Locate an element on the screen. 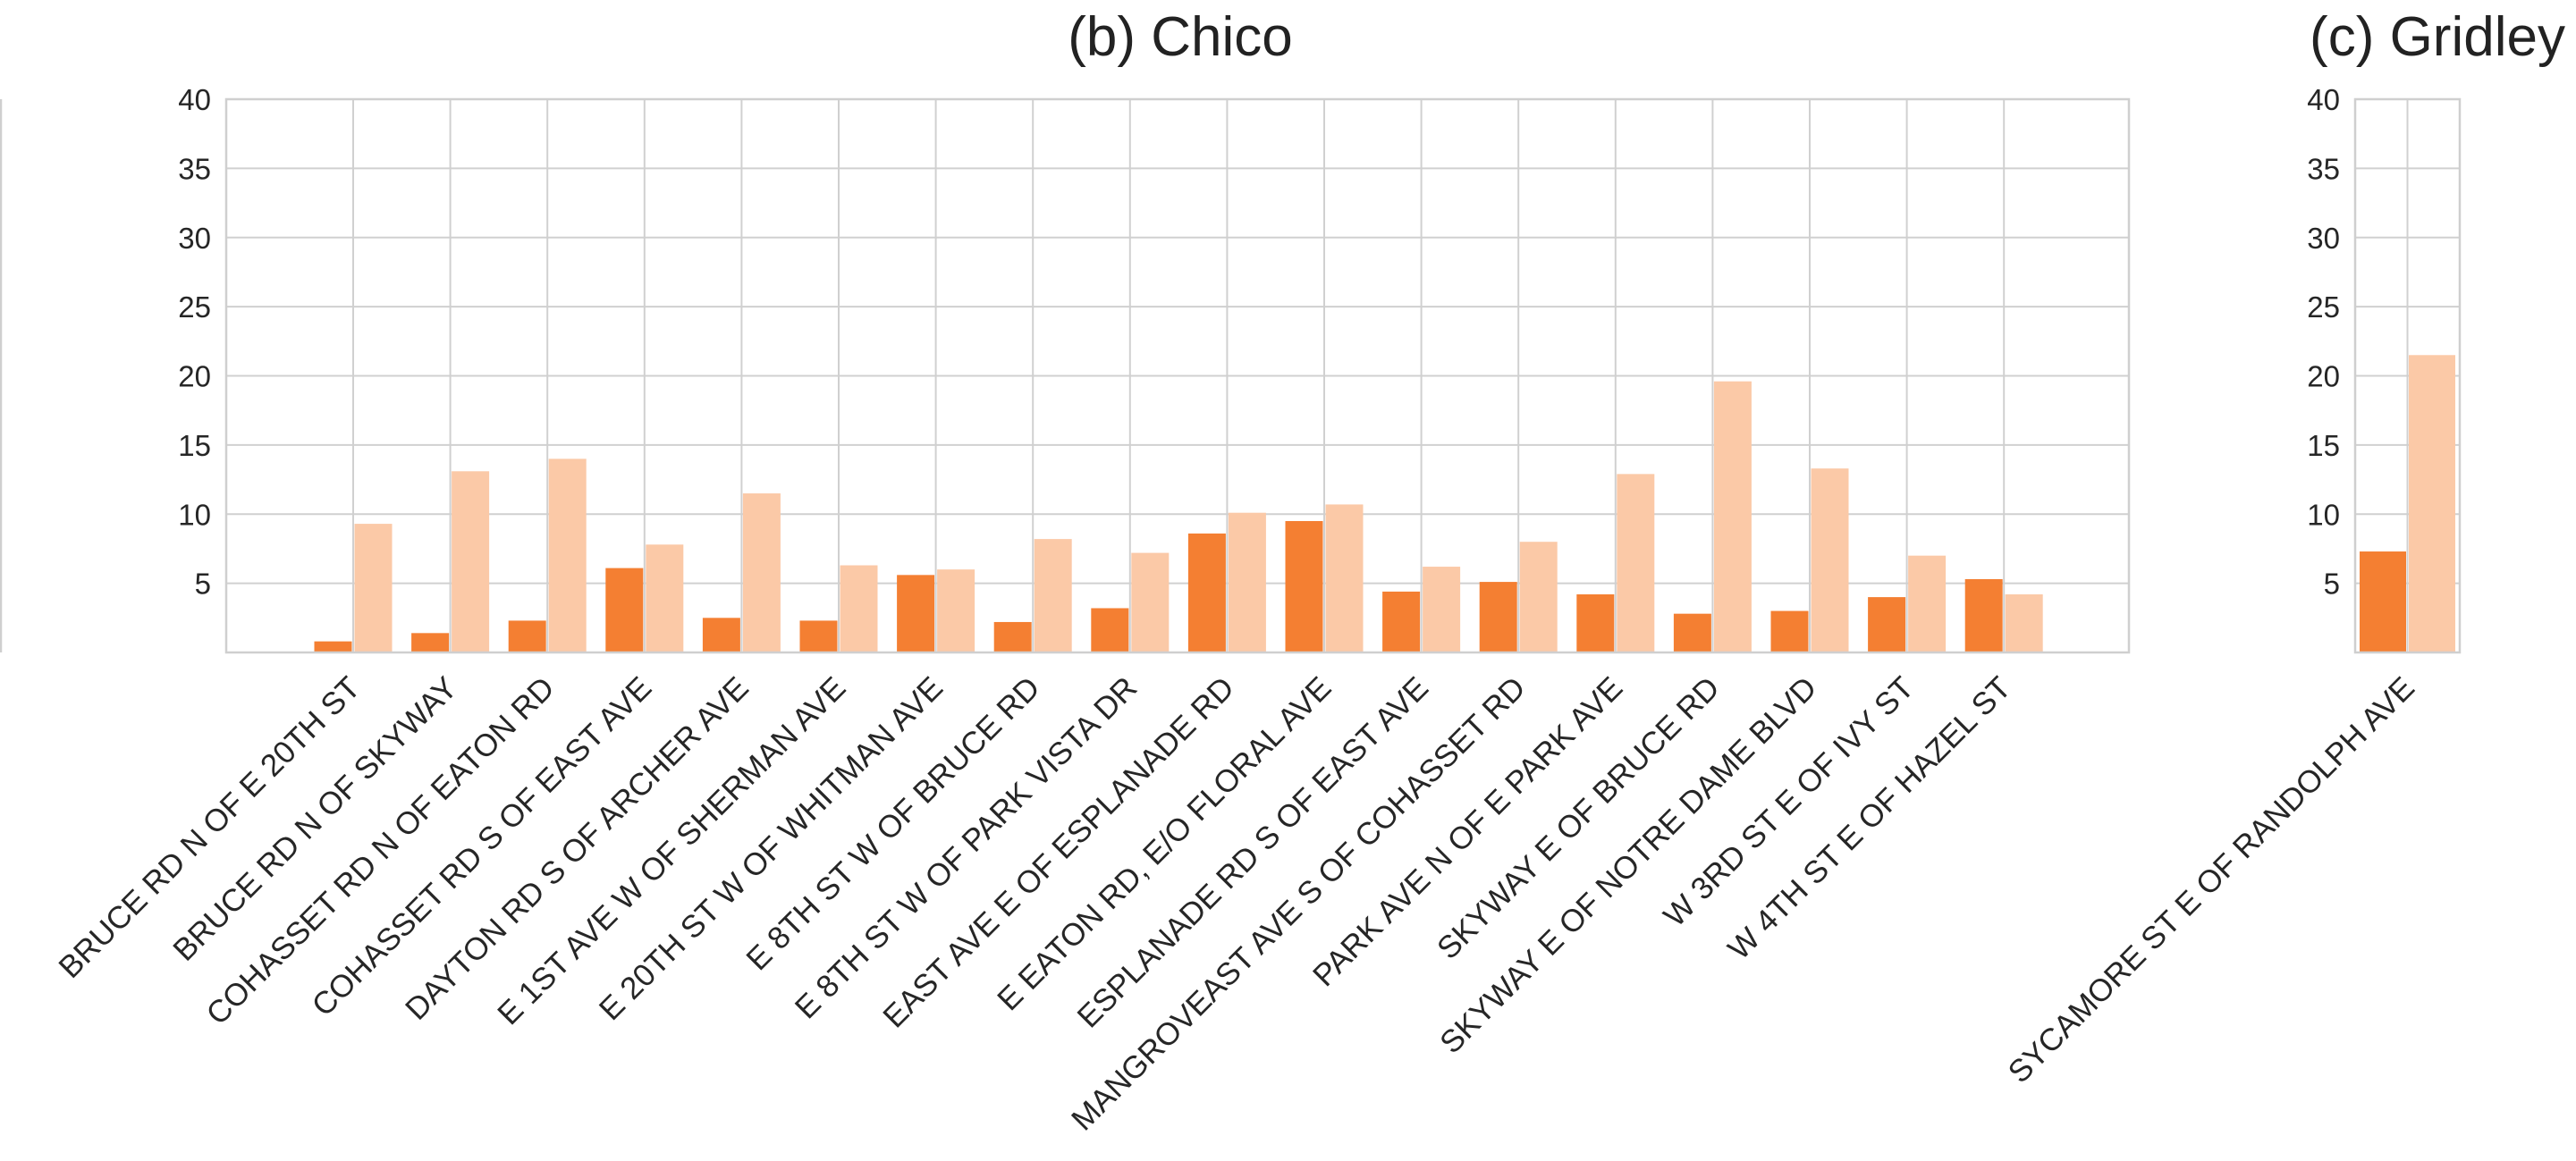 This screenshot has width=2576, height=1161. x-tick-label: SYCAMORE ST E OF RANDOLPH AVE is located at coordinates (2210, 880).